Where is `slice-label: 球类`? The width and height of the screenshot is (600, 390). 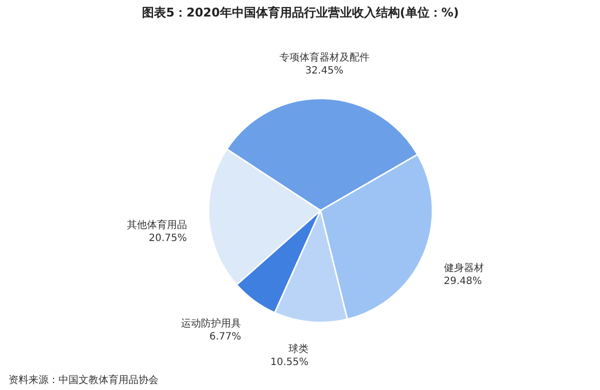 slice-label: 球类 is located at coordinates (298, 348).